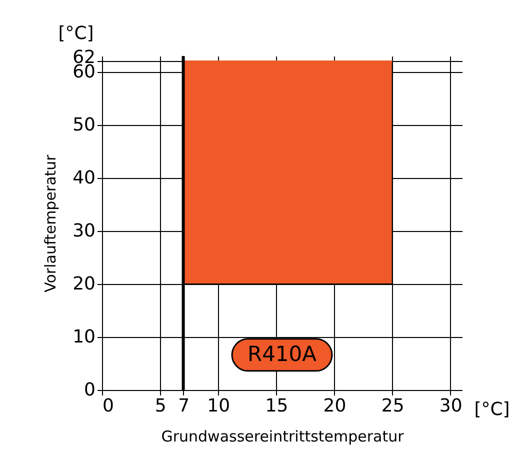 The height and width of the screenshot is (459, 522). Describe the element at coordinates (84, 283) in the screenshot. I see `y-tick-label: 20` at that location.